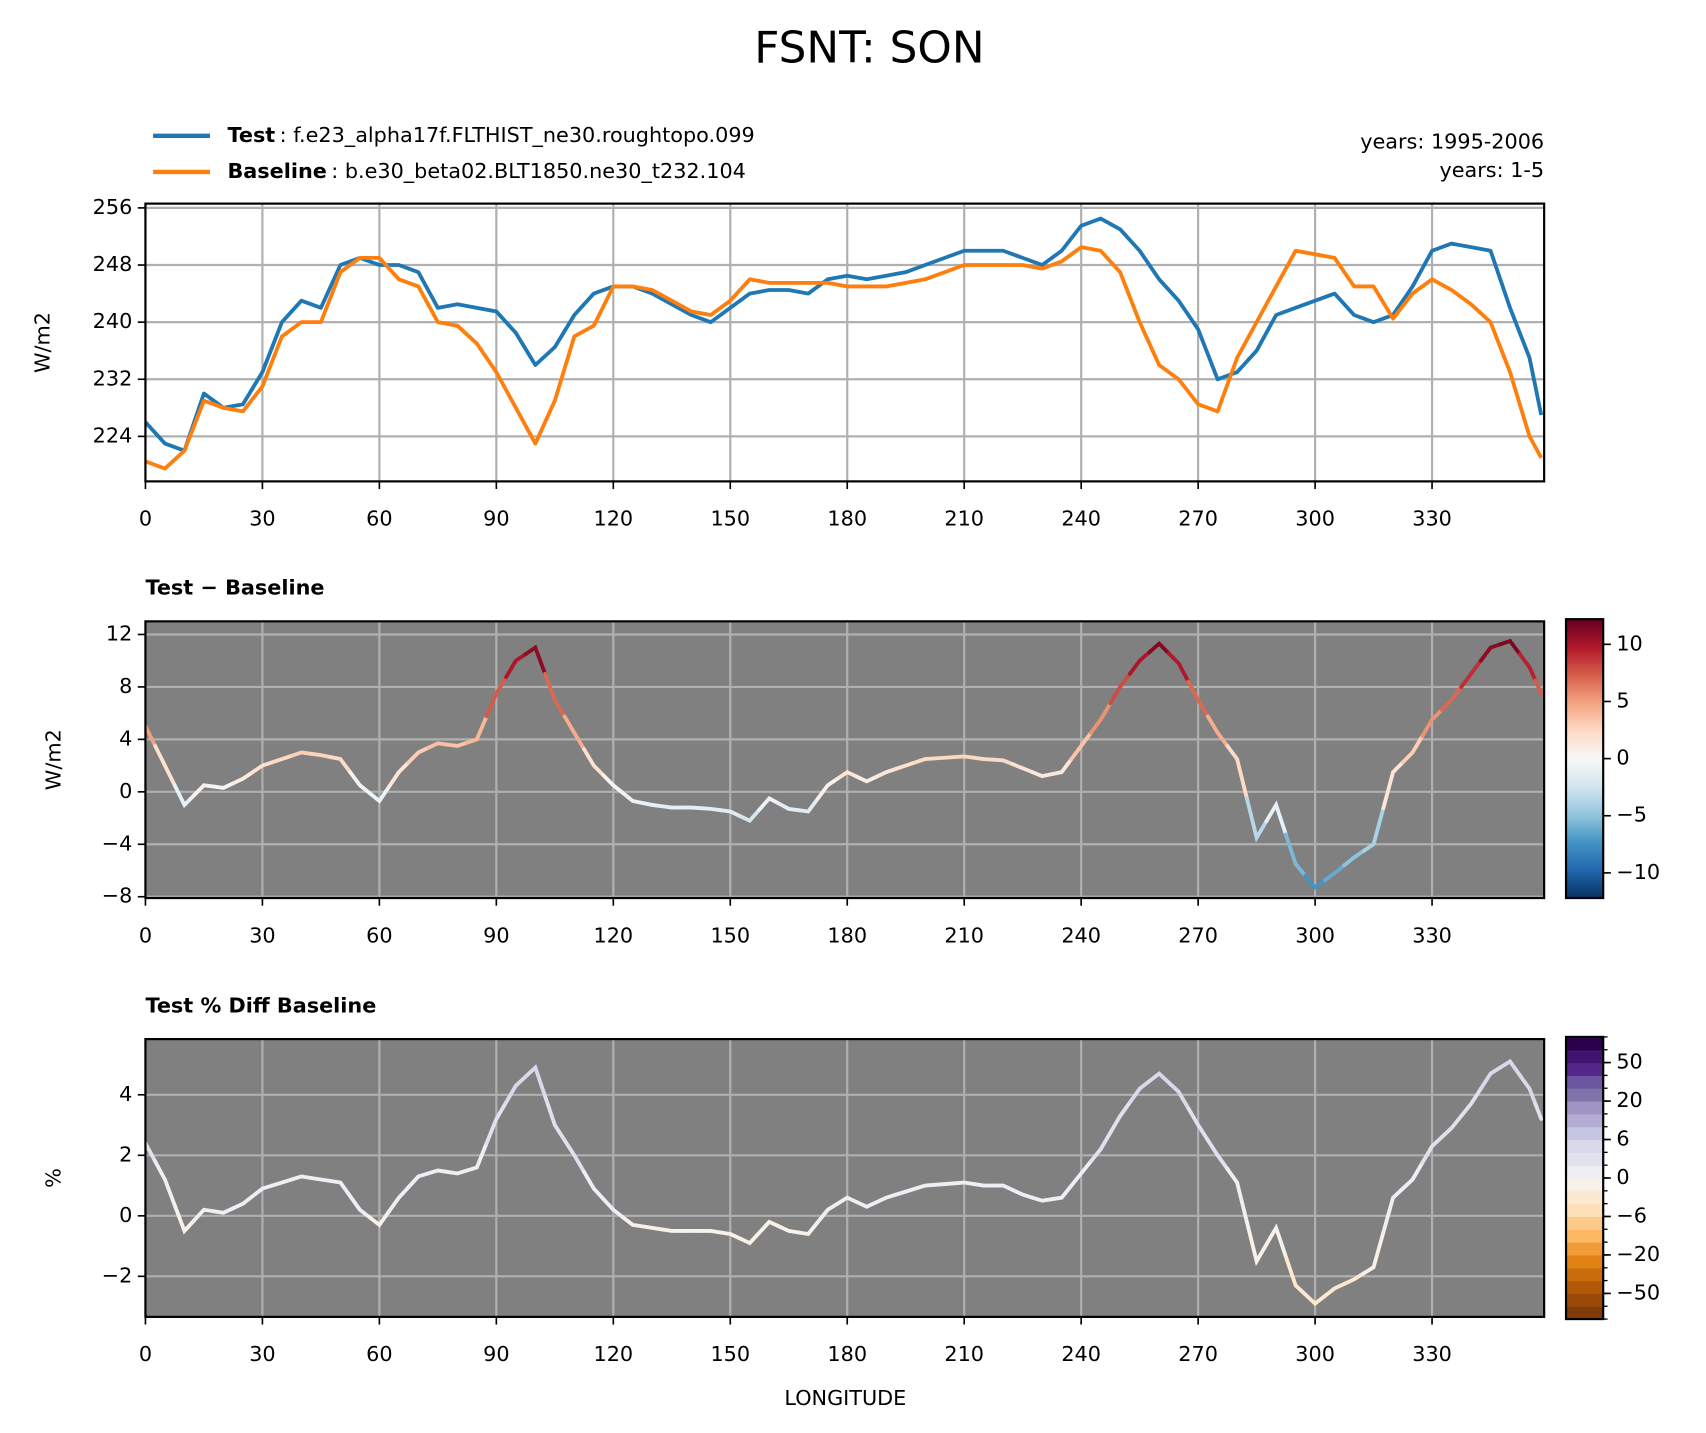 The image size is (1706, 1433). I want to click on figure-title: FSNT: SON, so click(869, 48).